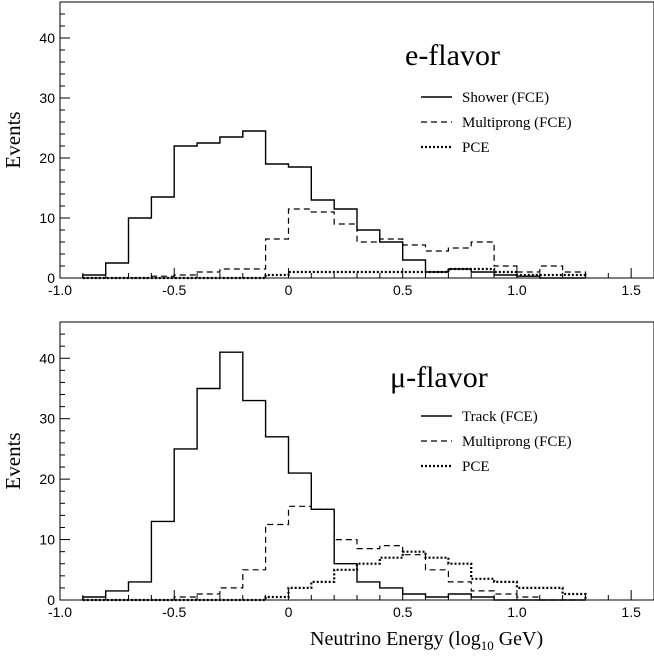 The width and height of the screenshot is (654, 656). I want to click on legend-label: Shower (FCE), so click(505, 98).